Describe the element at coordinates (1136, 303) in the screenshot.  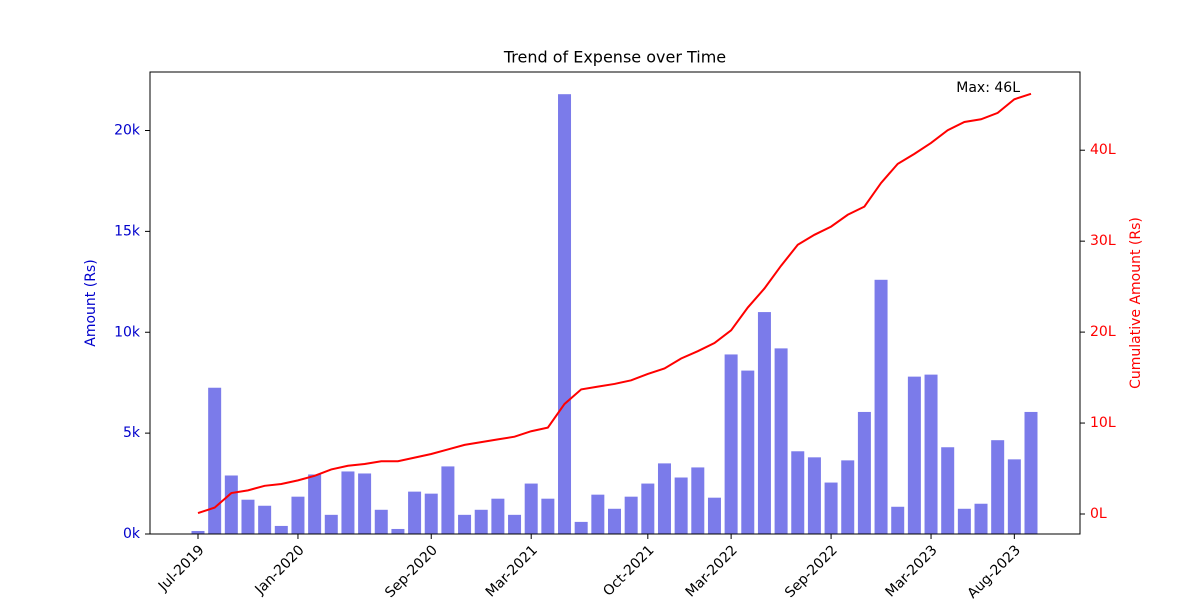
I see `y2-axis-label: Cumulative Amount (Rs)` at that location.